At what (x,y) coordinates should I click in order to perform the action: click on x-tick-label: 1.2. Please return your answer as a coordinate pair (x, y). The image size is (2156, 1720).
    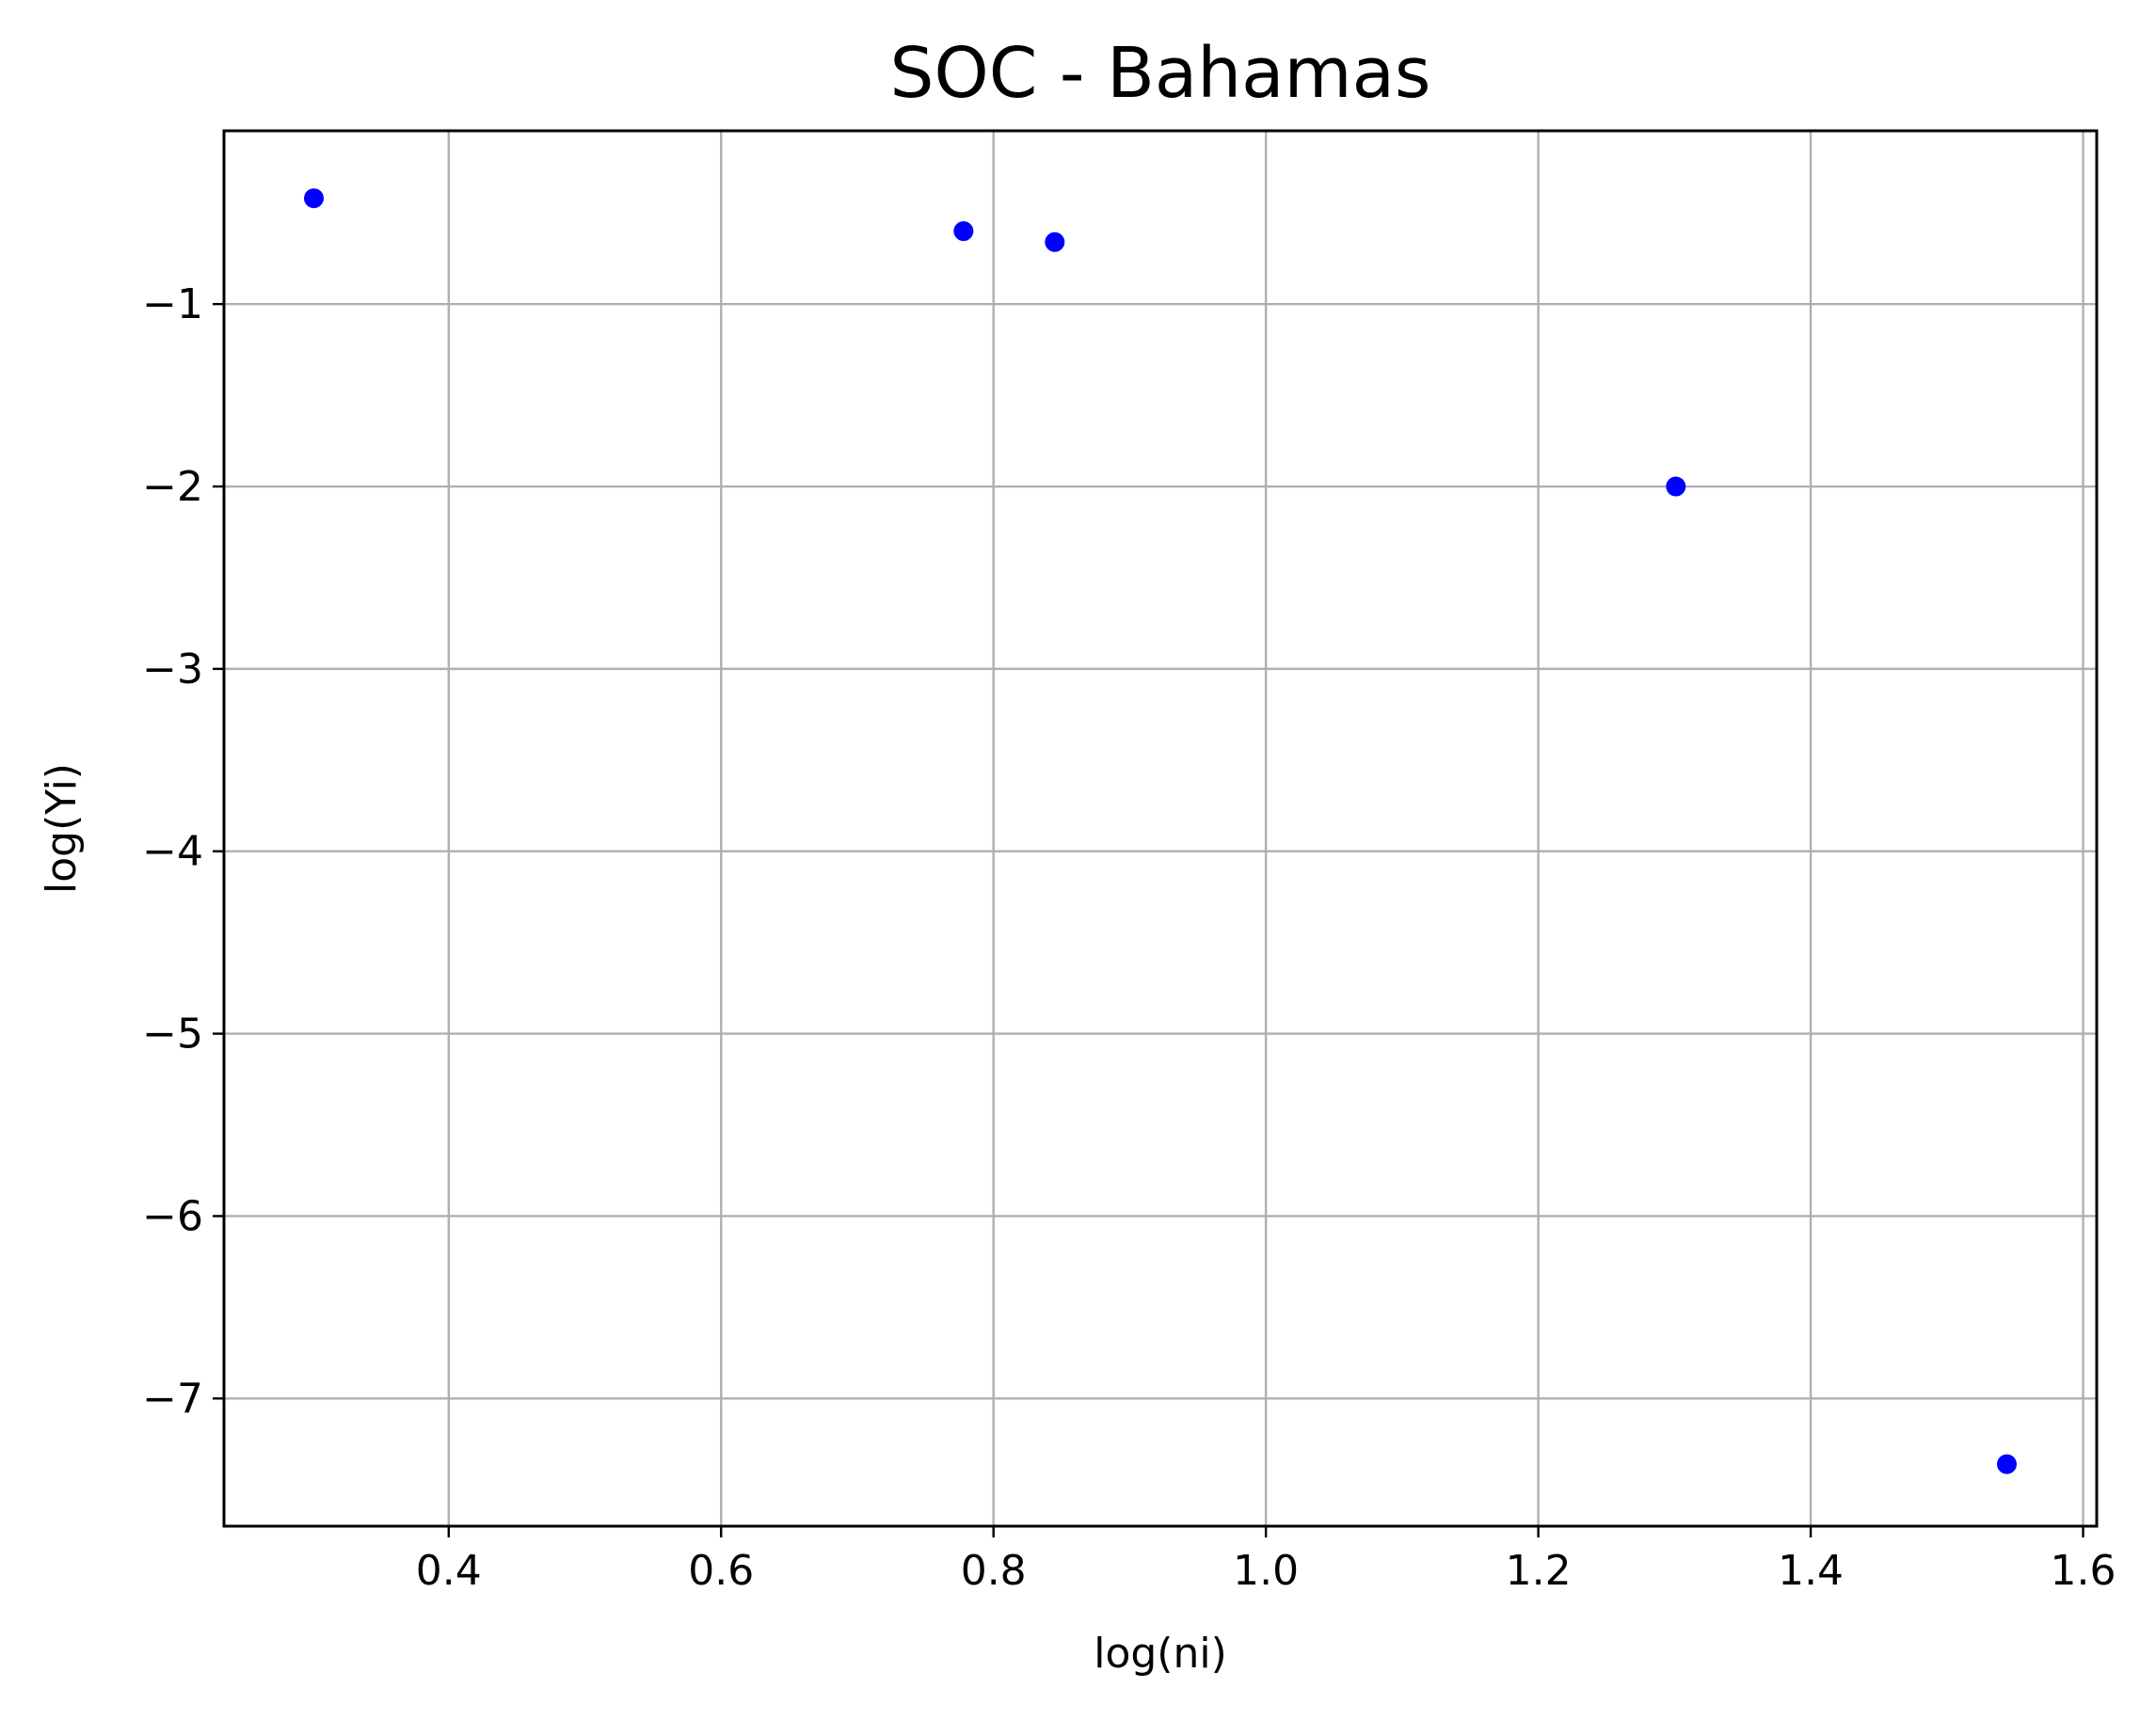
    Looking at the image, I should click on (1539, 1571).